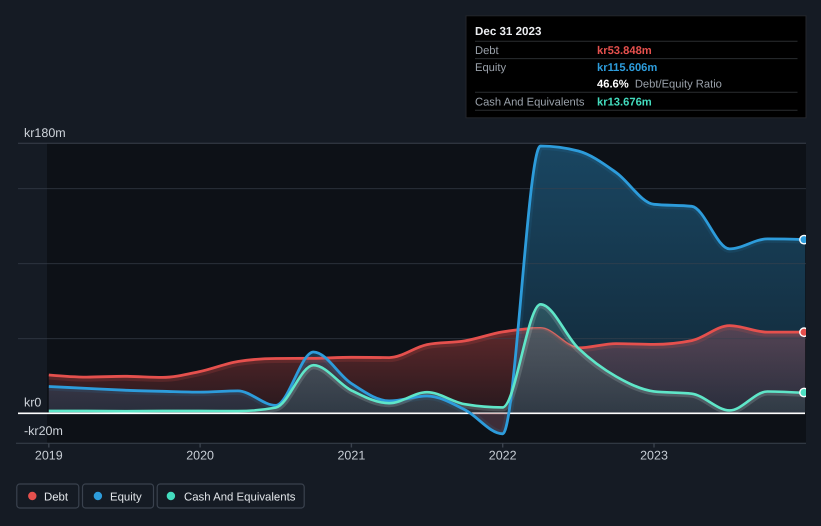  What do you see at coordinates (32, 403) in the screenshot?
I see `svg-text: kr0` at bounding box center [32, 403].